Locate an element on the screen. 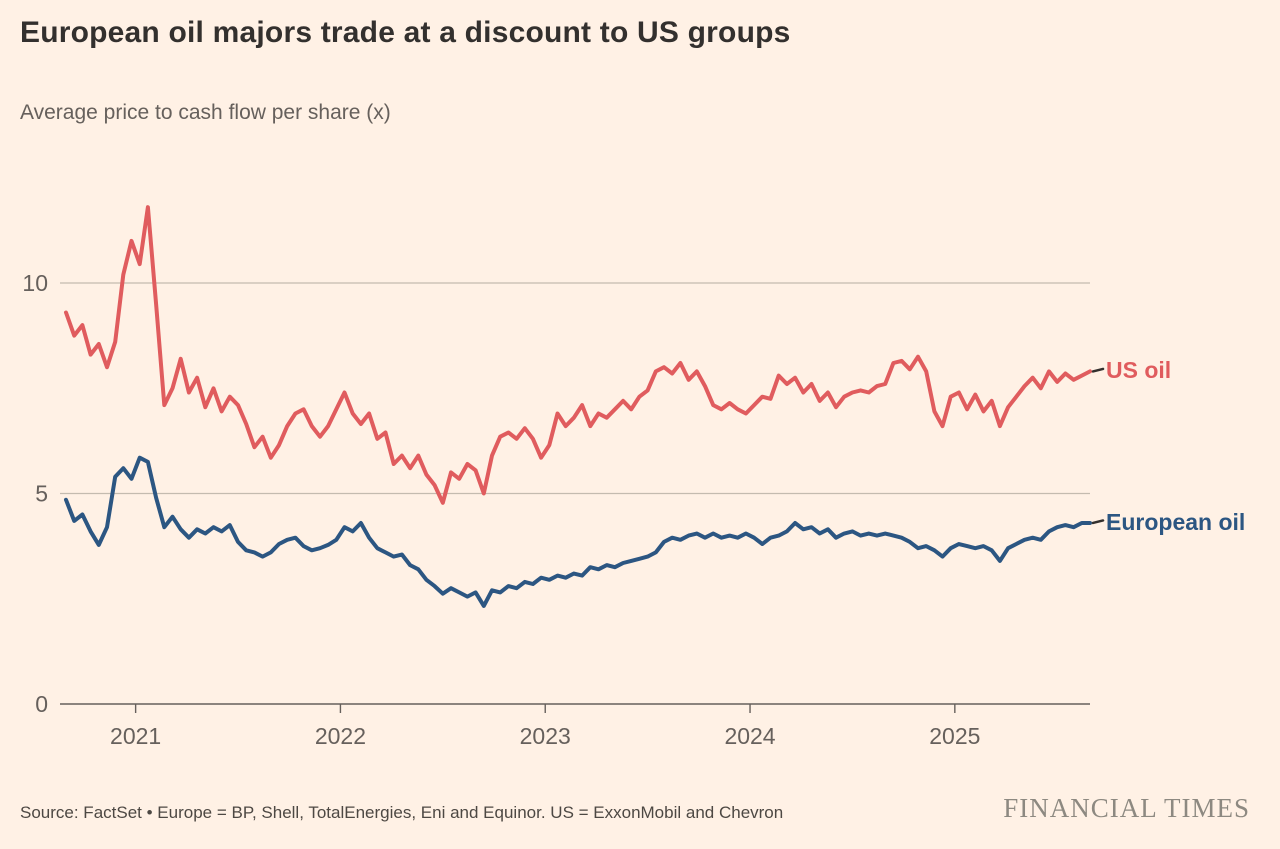 The image size is (1280, 849). x-axis-label-2022: 2022 is located at coordinates (340, 736).